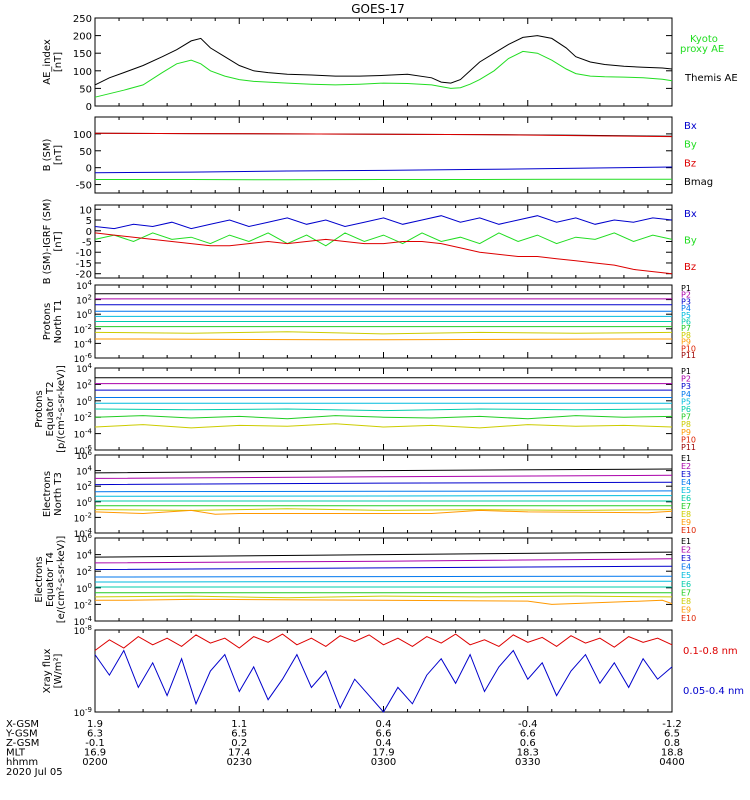 This screenshot has height=800, width=750. Describe the element at coordinates (528, 724) in the screenshot. I see `ephemeris-value: -0.4` at that location.